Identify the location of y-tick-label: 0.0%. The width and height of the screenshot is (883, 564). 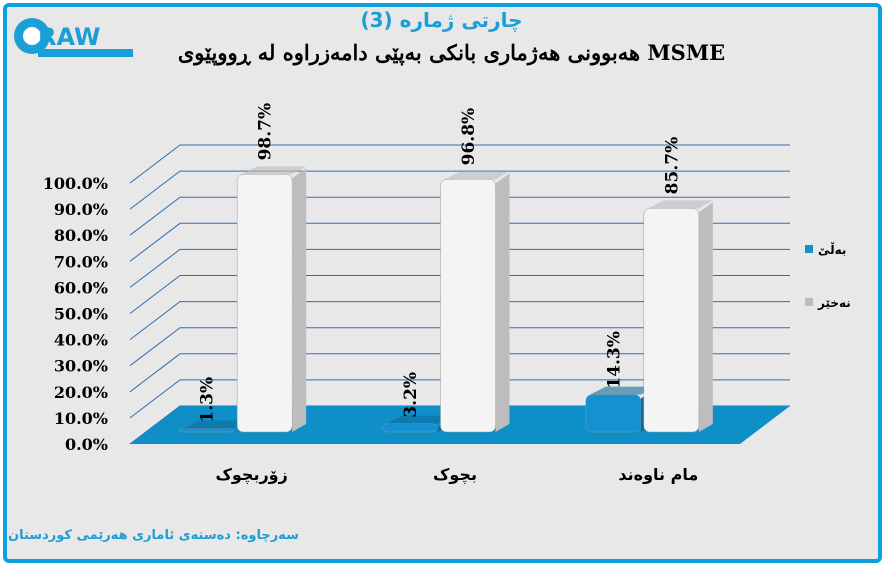
(86, 444).